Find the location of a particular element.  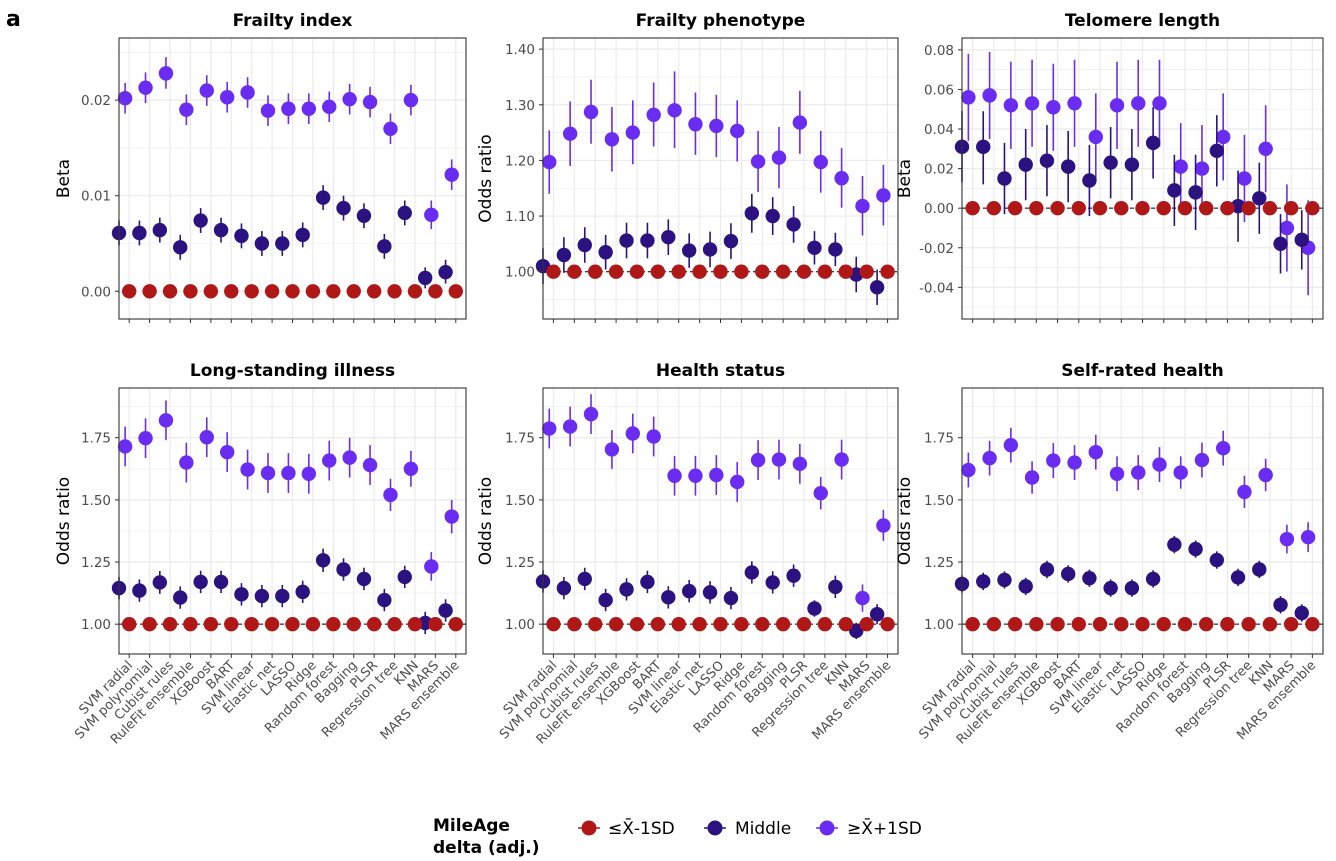

legend-key-dot-low is located at coordinates (589, 828).